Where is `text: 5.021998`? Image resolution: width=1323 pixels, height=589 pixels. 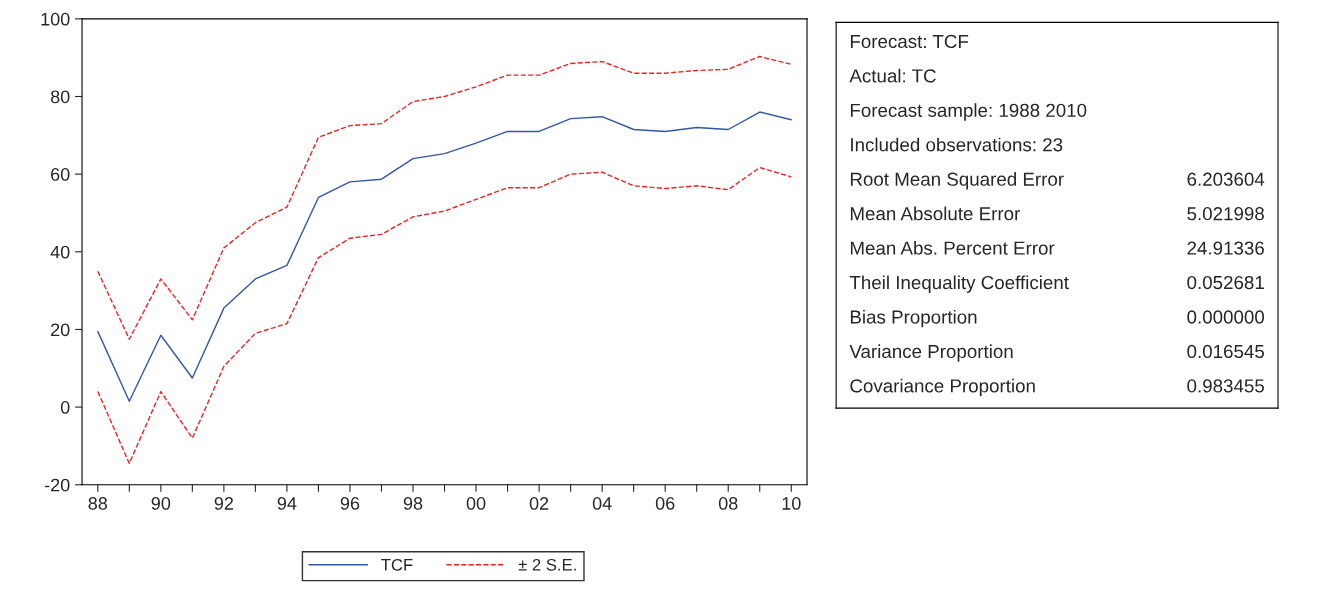
text: 5.021998 is located at coordinates (1225, 214).